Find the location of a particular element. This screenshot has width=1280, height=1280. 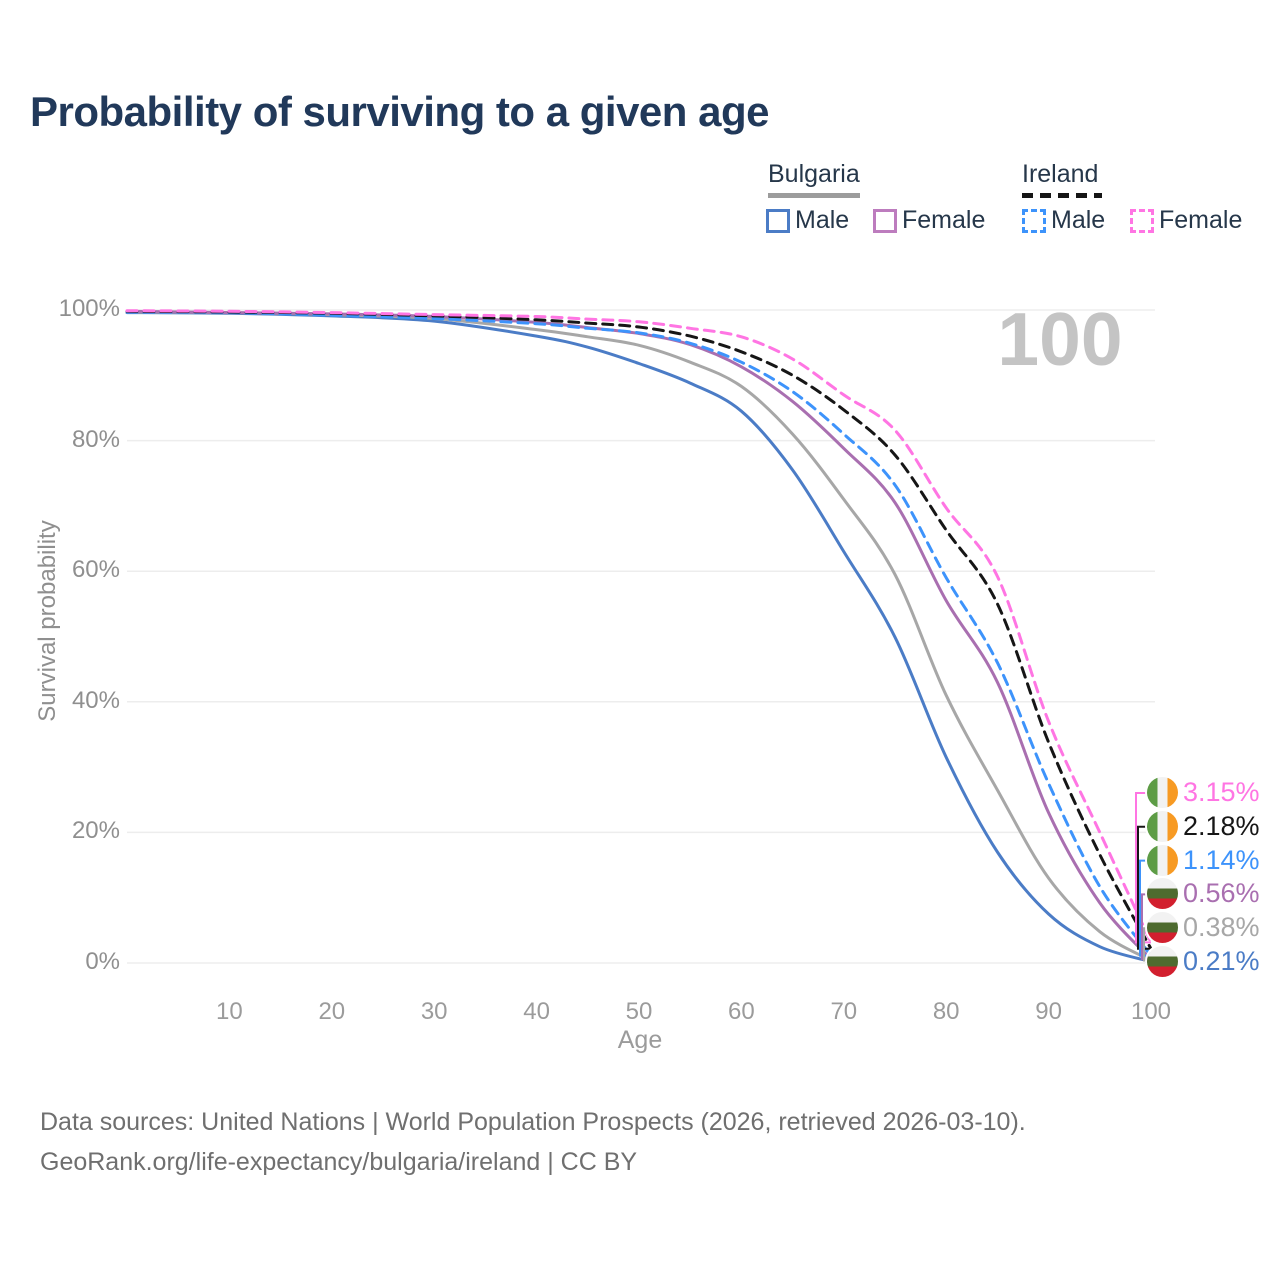

x-axis-title: Age is located at coordinates (640, 1040).